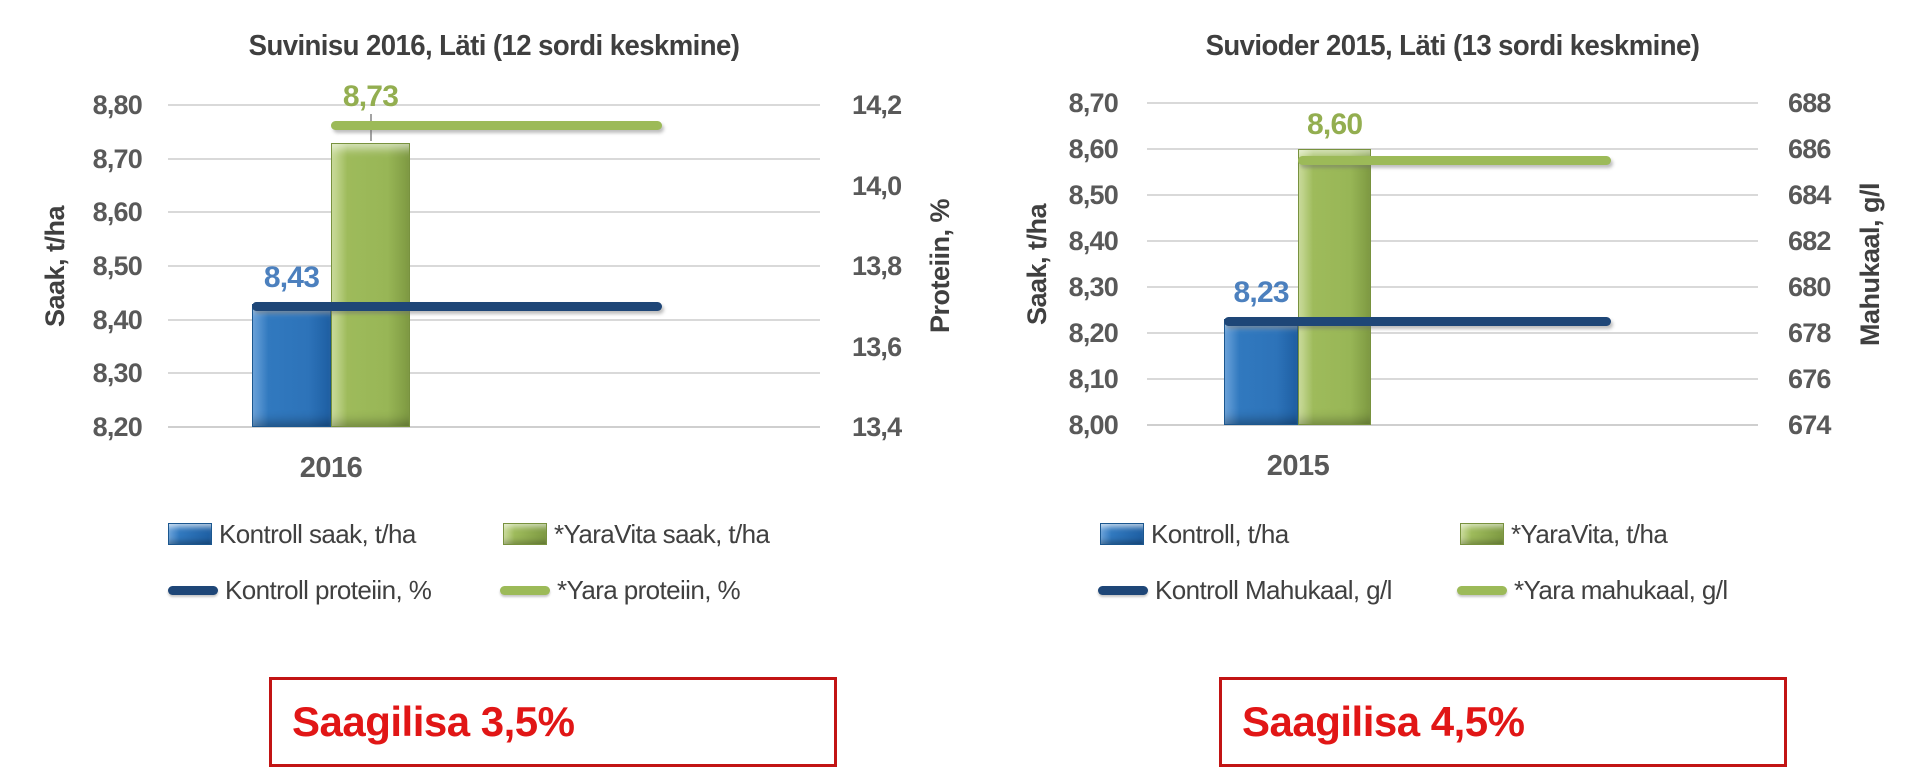 The width and height of the screenshot is (1920, 769). I want to click on callout-text: Saagilisa 3,5%, so click(433, 721).